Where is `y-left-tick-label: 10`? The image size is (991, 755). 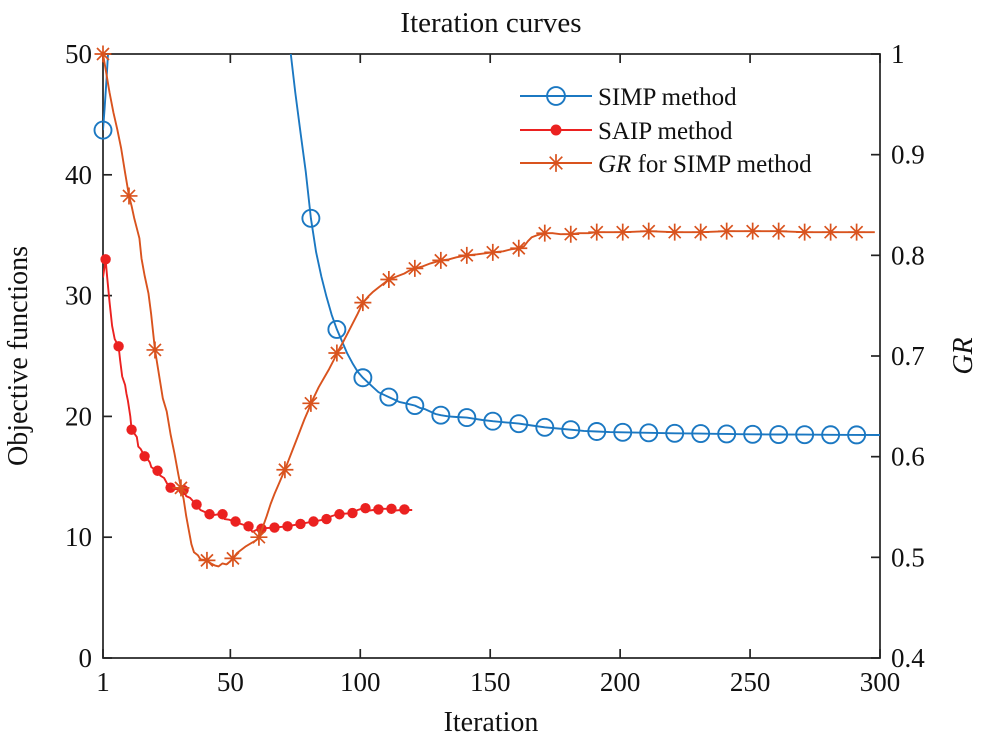
y-left-tick-label: 10 is located at coordinates (78, 537).